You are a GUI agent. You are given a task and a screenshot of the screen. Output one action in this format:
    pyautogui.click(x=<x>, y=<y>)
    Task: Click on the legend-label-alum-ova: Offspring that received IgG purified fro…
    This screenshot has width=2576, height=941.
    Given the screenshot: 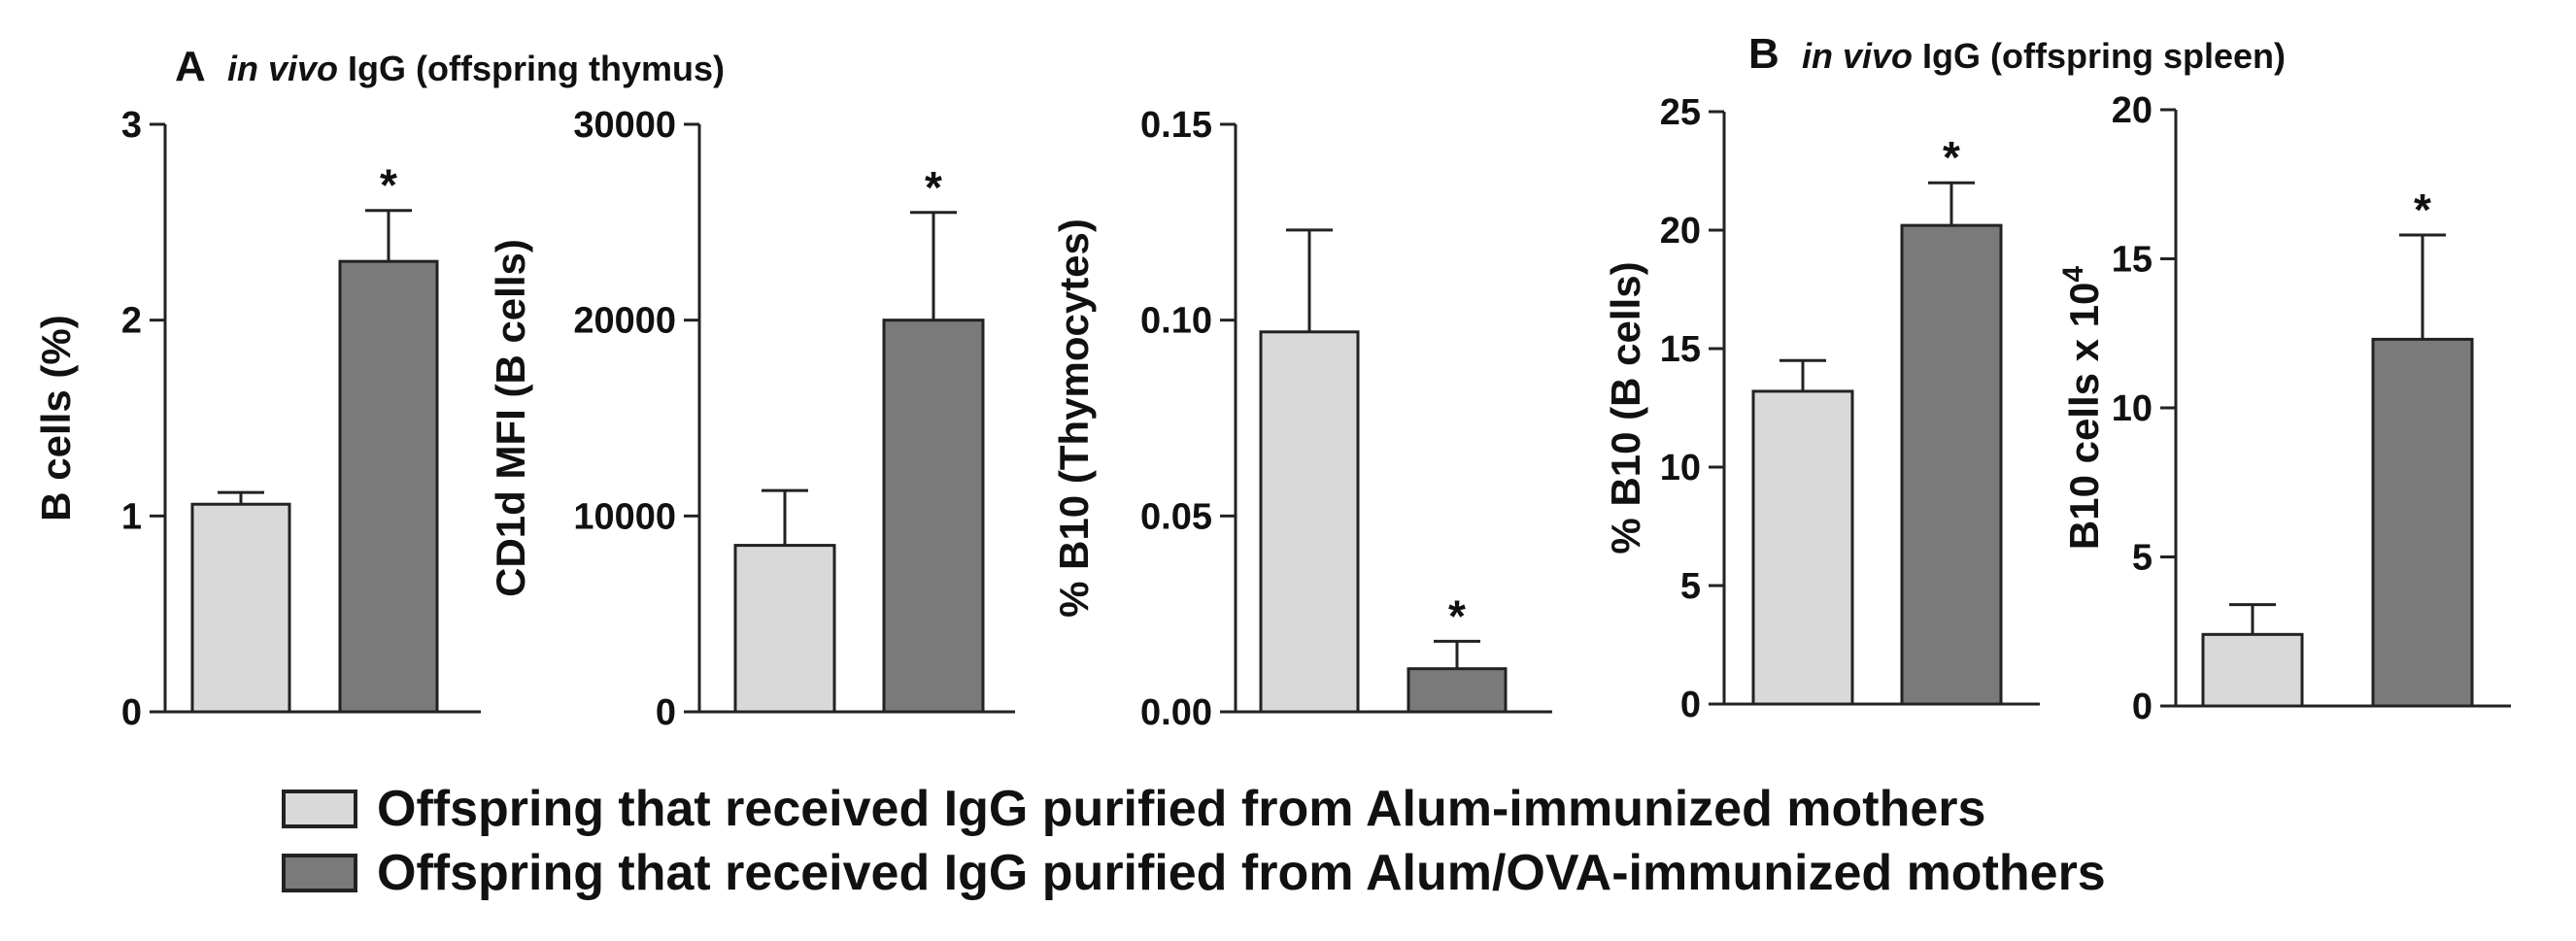 What is the action you would take?
    pyautogui.click(x=1241, y=873)
    